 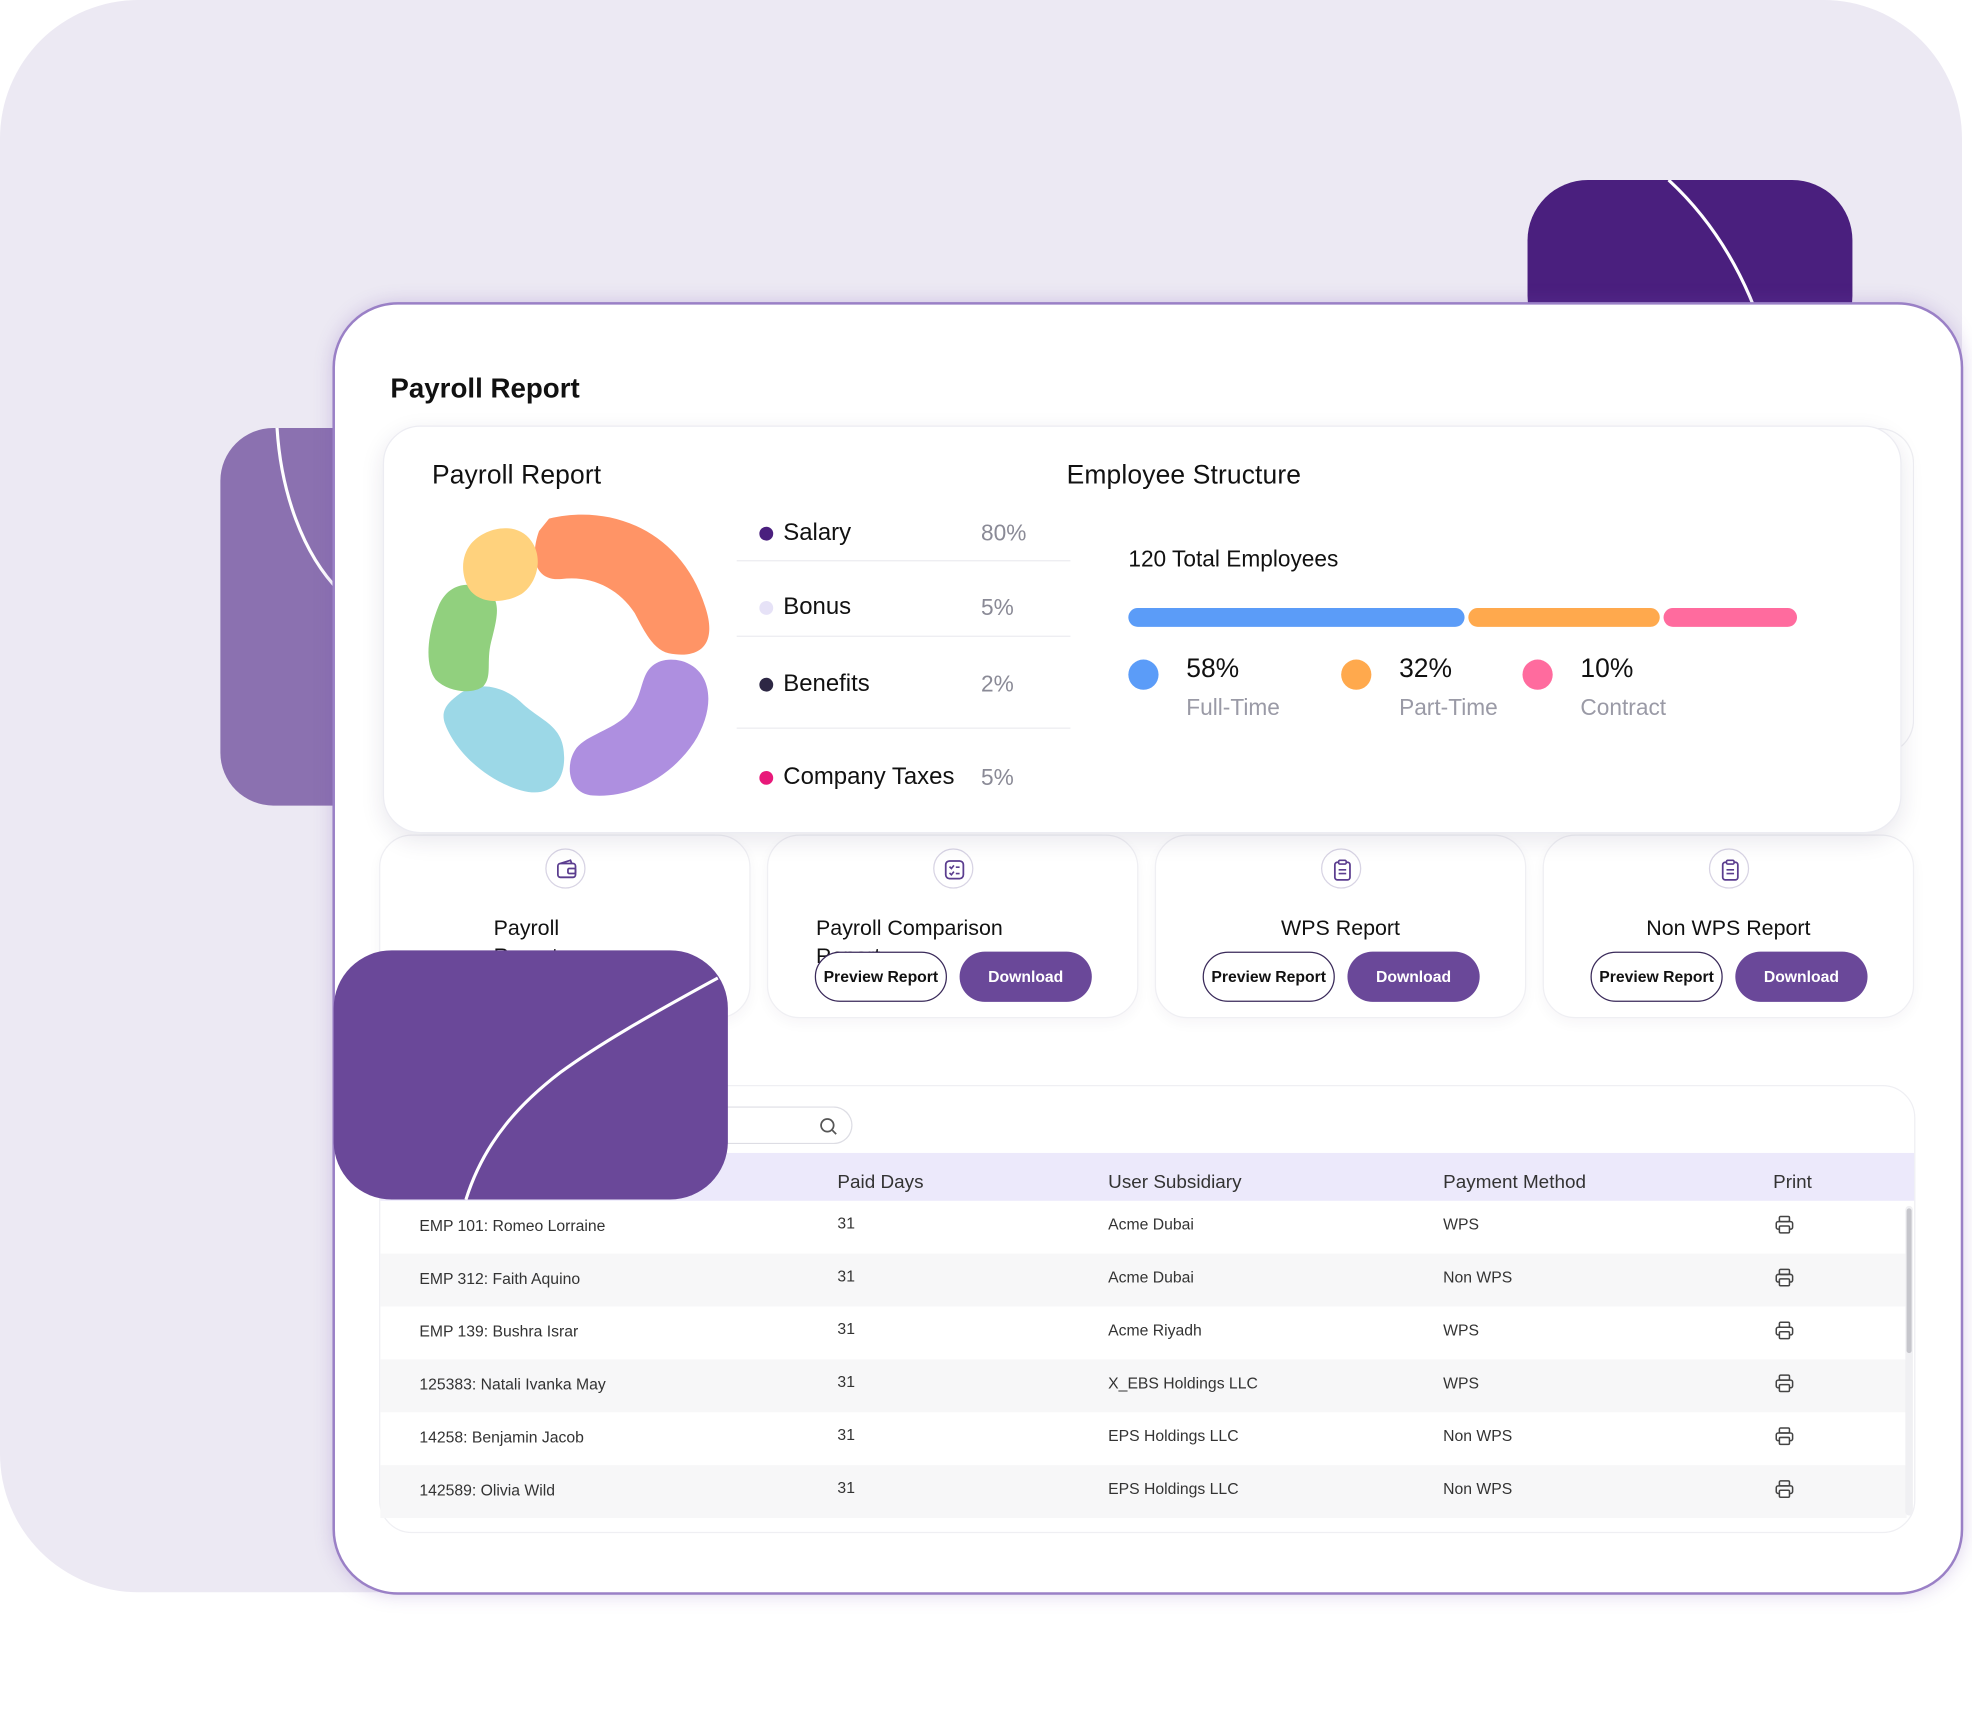 I want to click on donut-segment-green, so click(x=462, y=638).